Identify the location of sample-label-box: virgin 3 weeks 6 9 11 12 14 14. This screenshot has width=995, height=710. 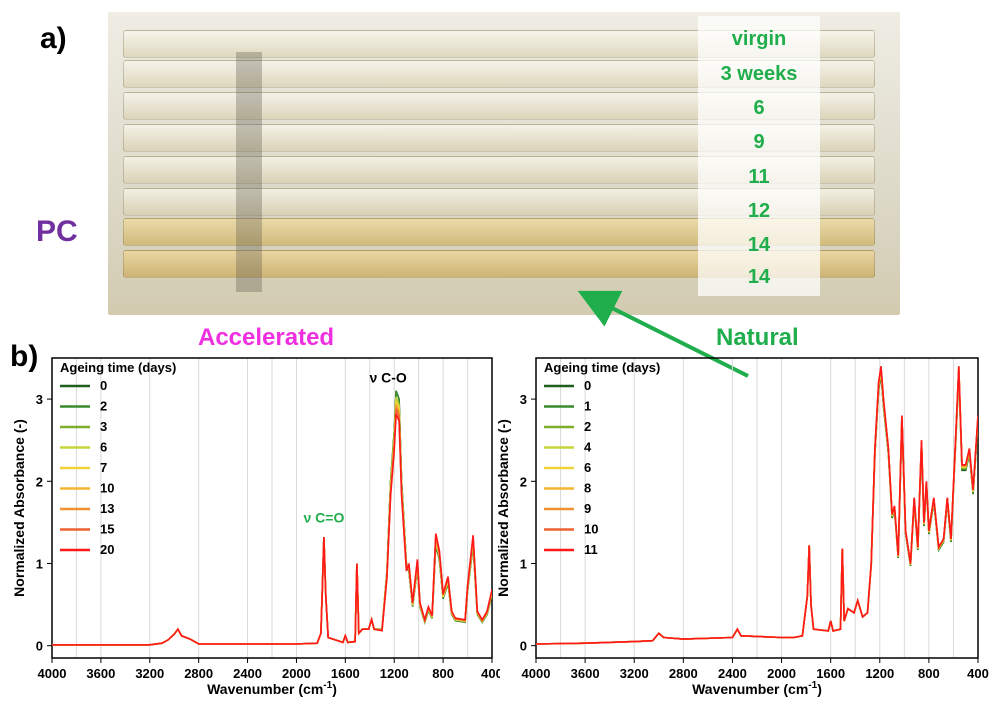
(759, 156).